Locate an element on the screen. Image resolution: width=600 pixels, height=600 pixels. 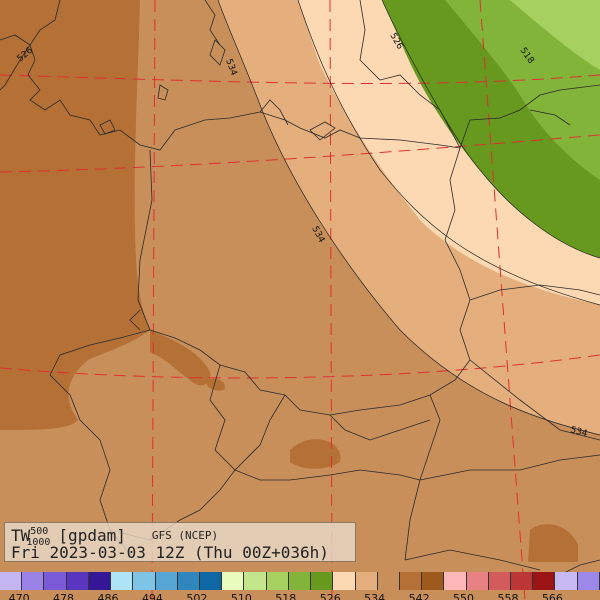
model-name: GFS (NCEP) is located at coordinates (185, 535).